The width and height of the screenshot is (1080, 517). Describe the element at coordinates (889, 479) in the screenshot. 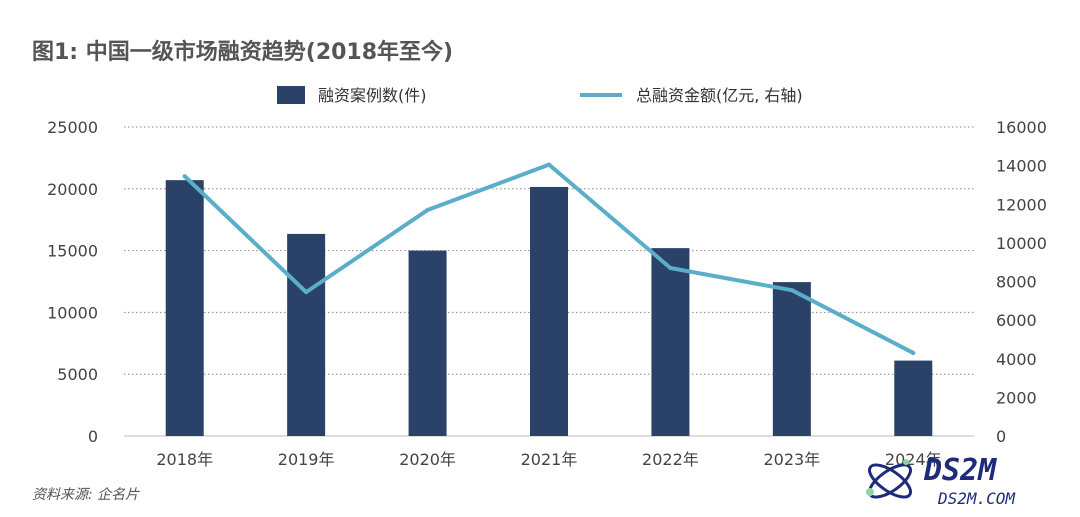

I see `atom-icon` at that location.